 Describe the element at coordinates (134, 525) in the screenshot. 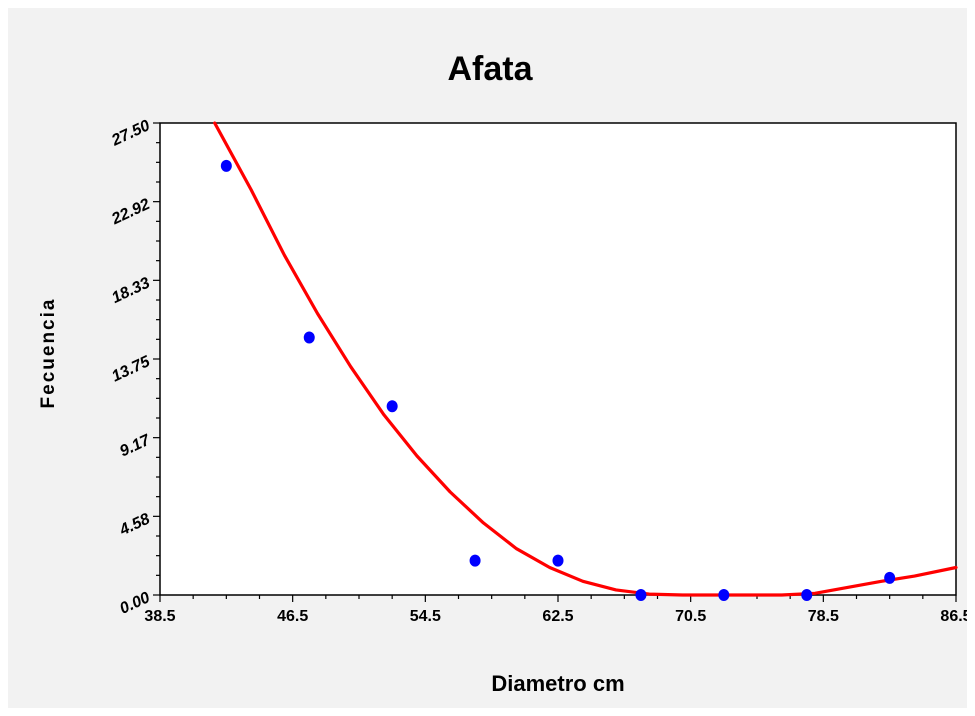

I see `y-tick-label: 4.58` at that location.